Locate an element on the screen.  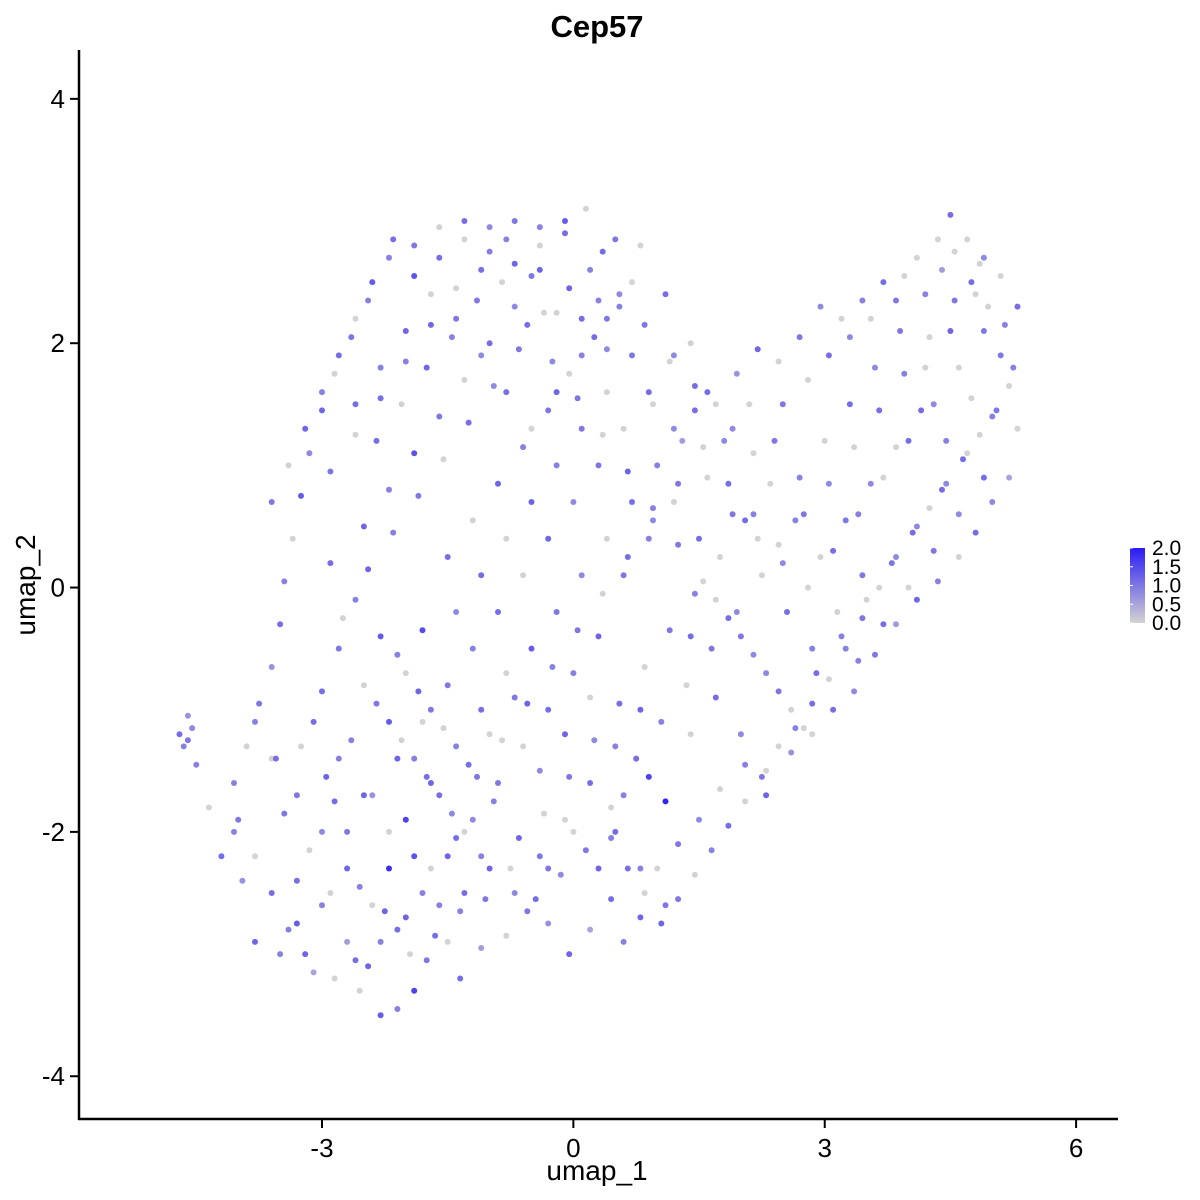
x-tick-label: -3 is located at coordinates (321, 1148).